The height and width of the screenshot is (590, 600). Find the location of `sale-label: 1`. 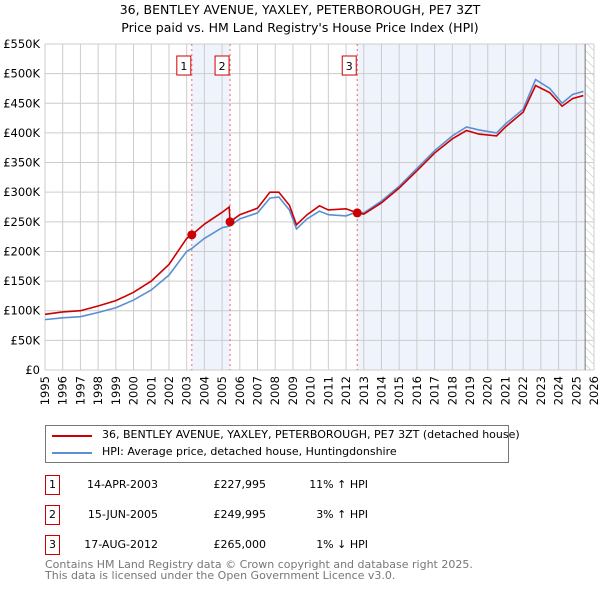

sale-label: 1 is located at coordinates (183, 66).